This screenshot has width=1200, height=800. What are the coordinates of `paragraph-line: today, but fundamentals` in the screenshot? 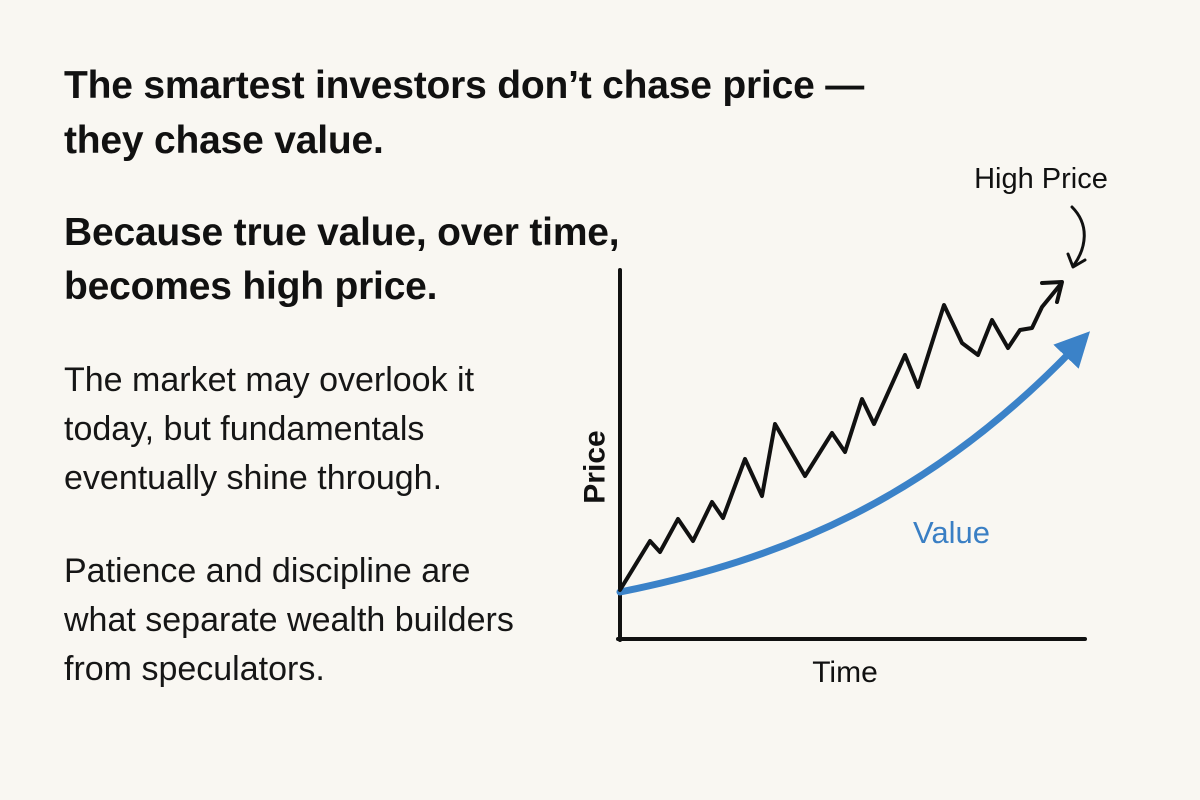 It's located at (244, 429).